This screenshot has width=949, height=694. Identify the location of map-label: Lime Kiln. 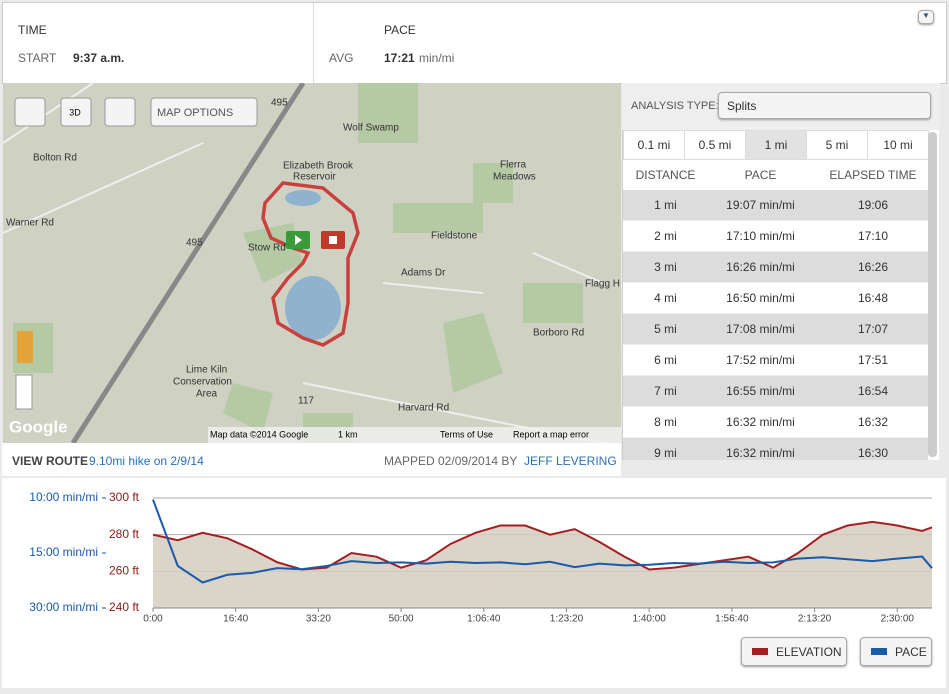
(206, 370).